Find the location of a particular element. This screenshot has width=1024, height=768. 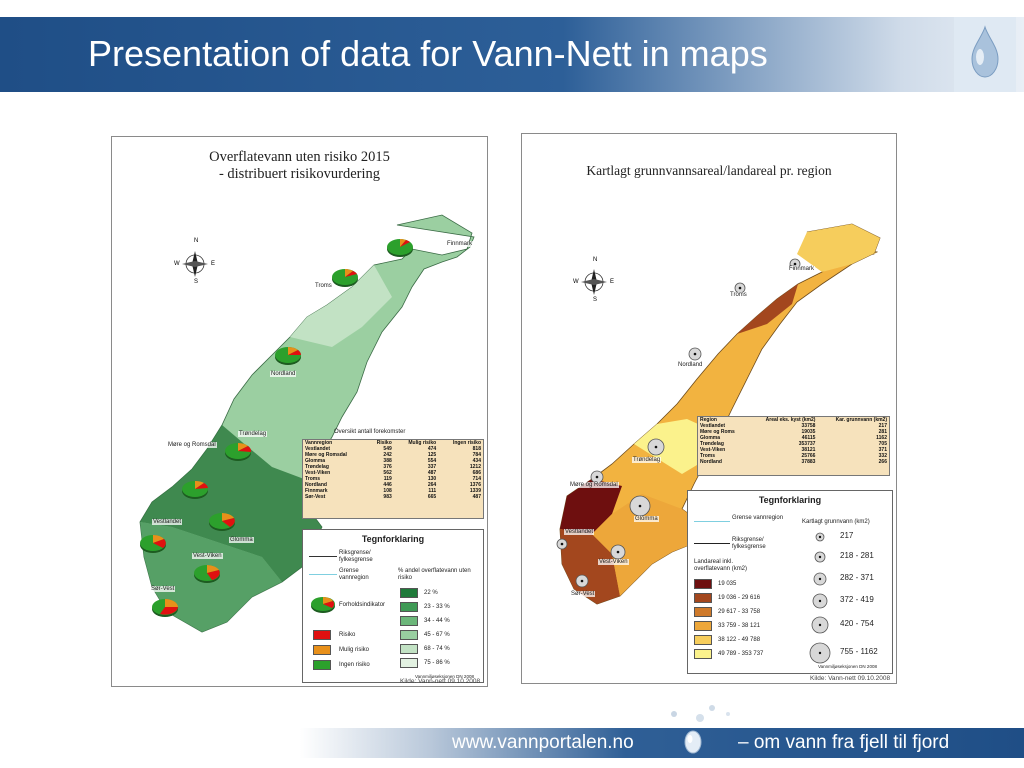

table-cell: 1162 is located at coordinates (881, 438).